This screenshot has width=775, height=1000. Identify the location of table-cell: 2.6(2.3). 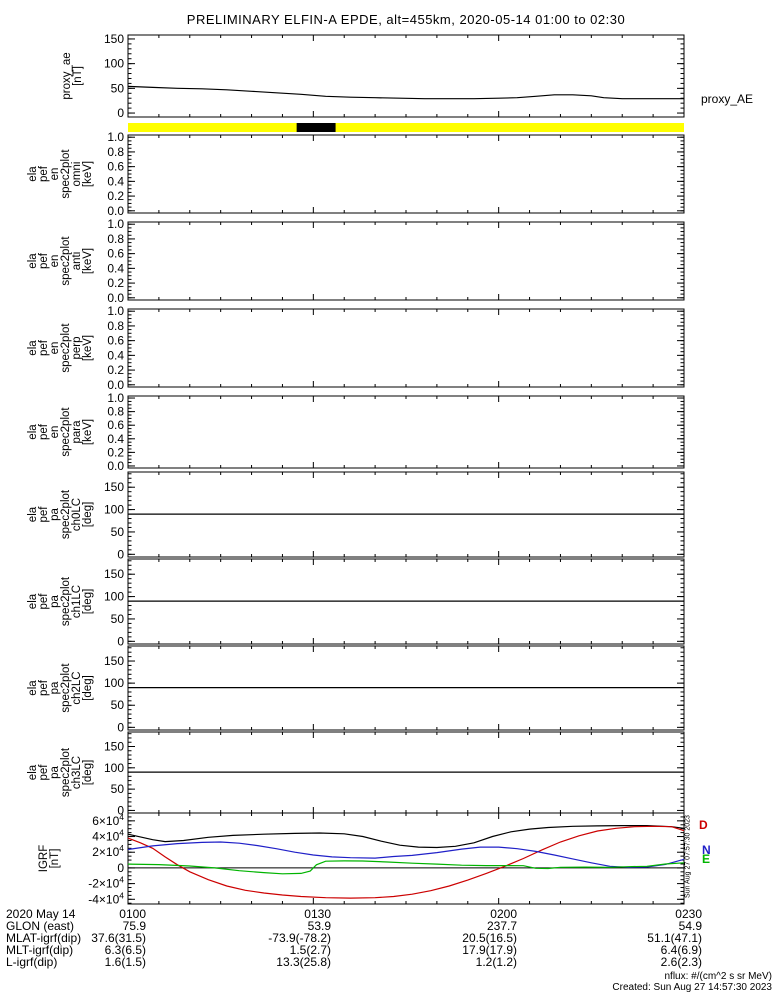
(681, 962).